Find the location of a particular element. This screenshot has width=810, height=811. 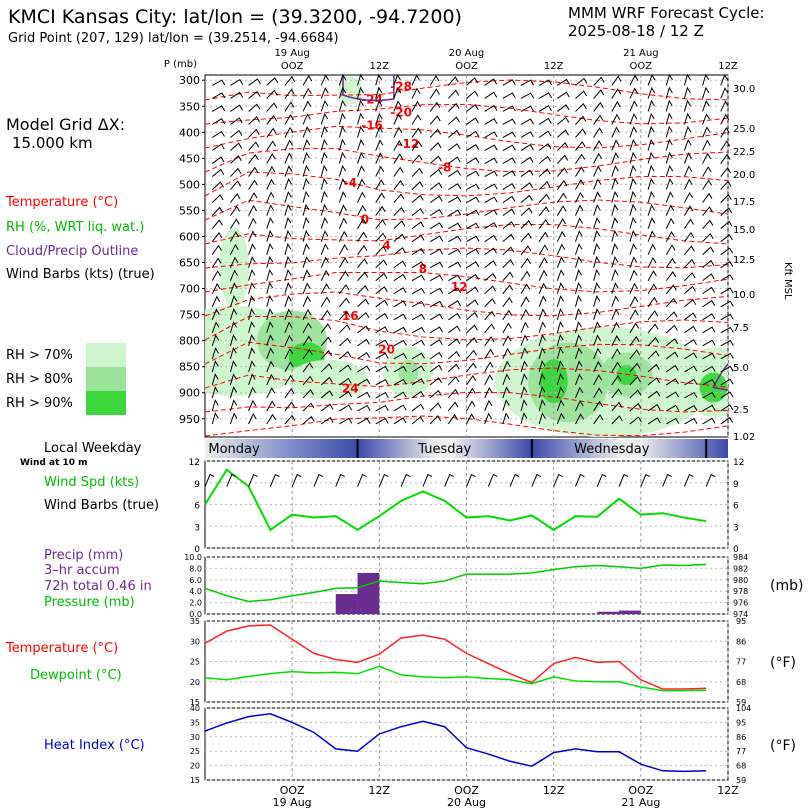

rh70-swatch is located at coordinates (106, 355).